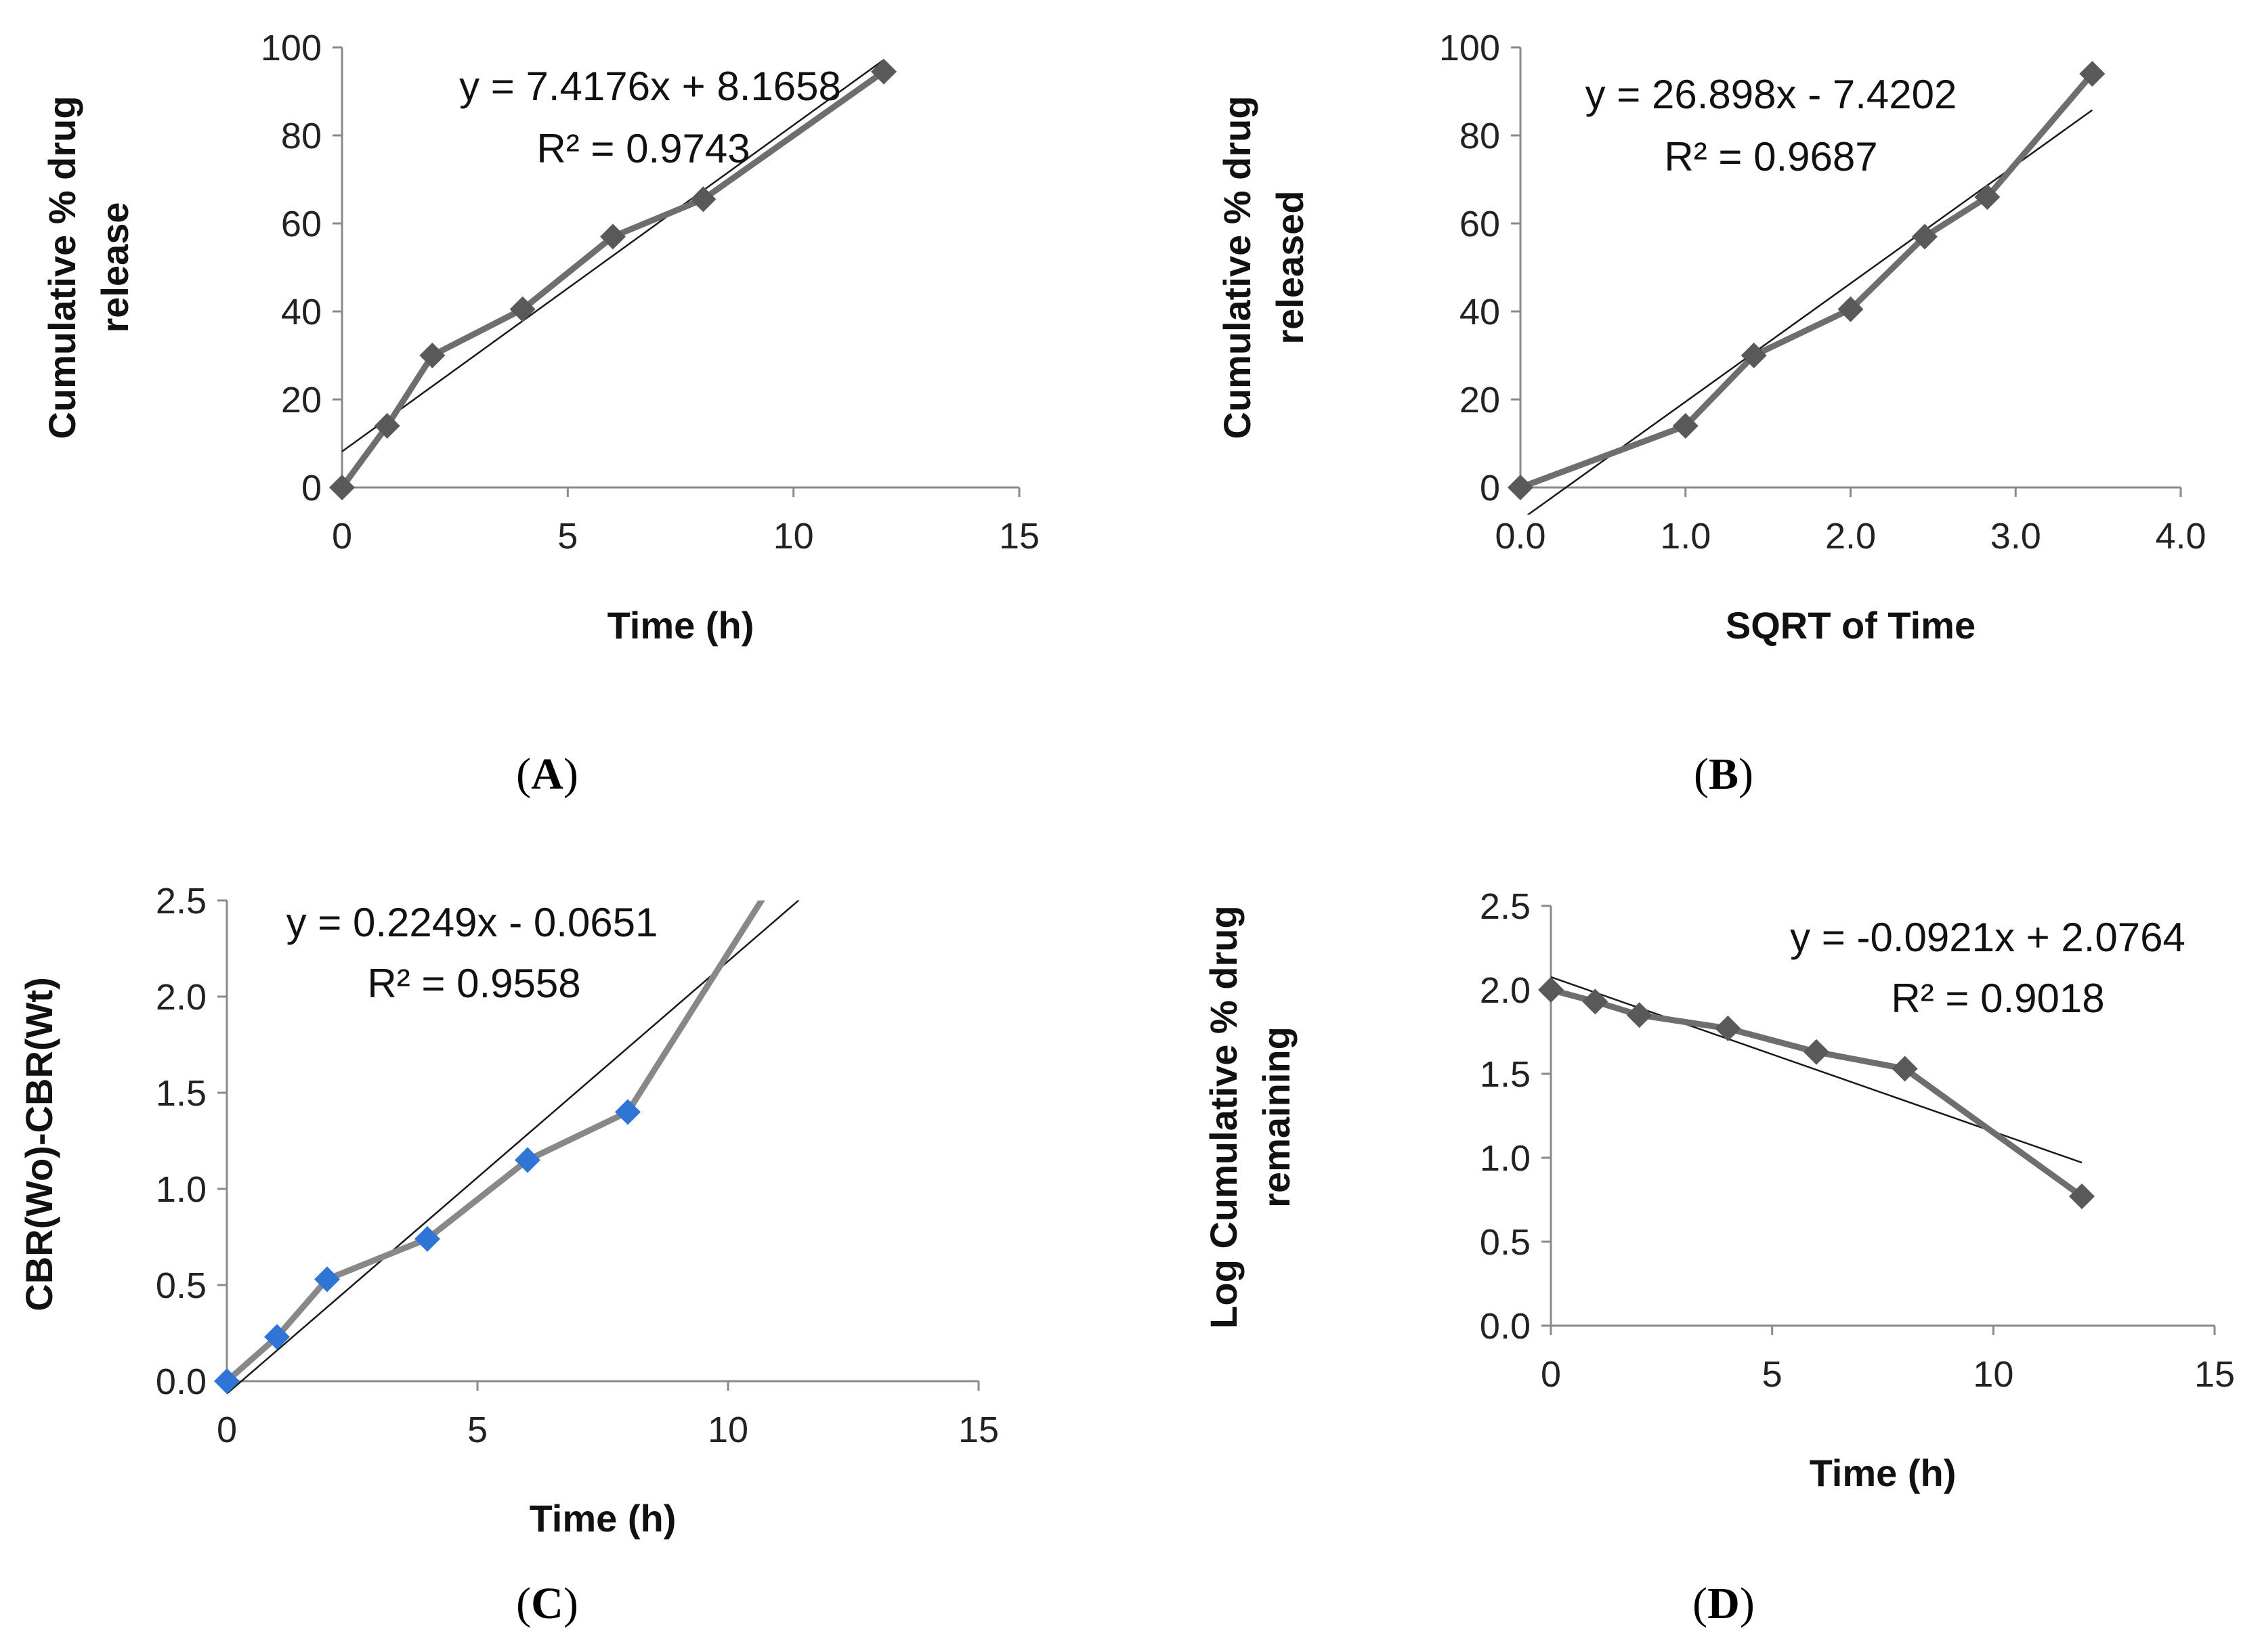 This screenshot has height=1652, width=2262. What do you see at coordinates (547, 774) in the screenshot?
I see `panel-label-letter: A` at bounding box center [547, 774].